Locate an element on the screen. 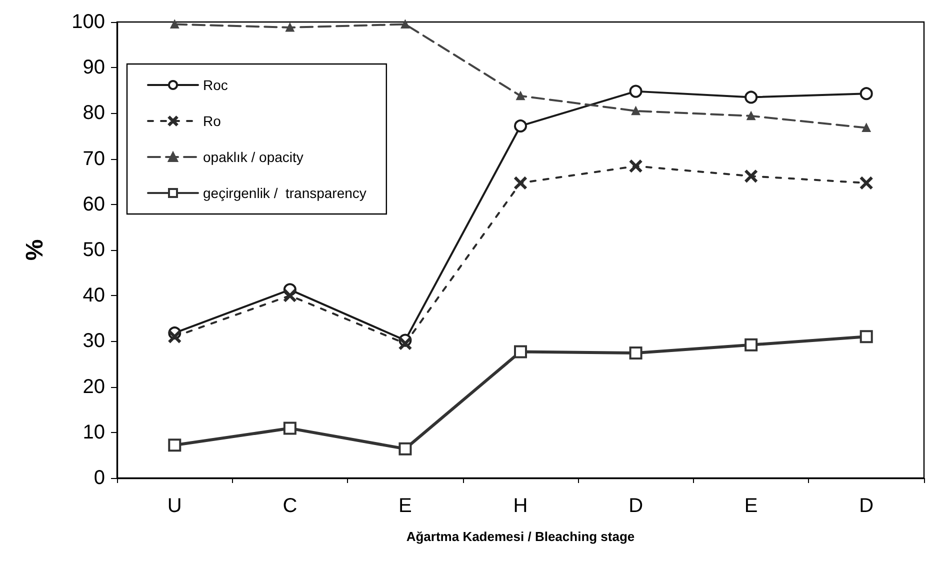  y-tick-label: 90 is located at coordinates (93, 67).